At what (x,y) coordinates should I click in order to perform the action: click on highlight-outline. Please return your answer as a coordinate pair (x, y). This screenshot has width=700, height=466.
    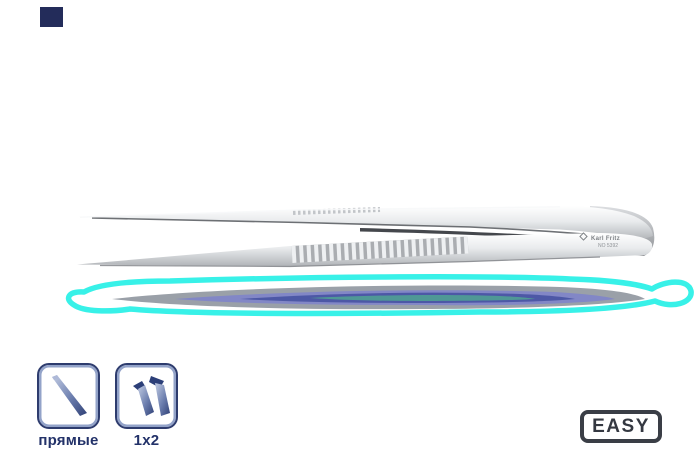
    Looking at the image, I should click on (379, 295).